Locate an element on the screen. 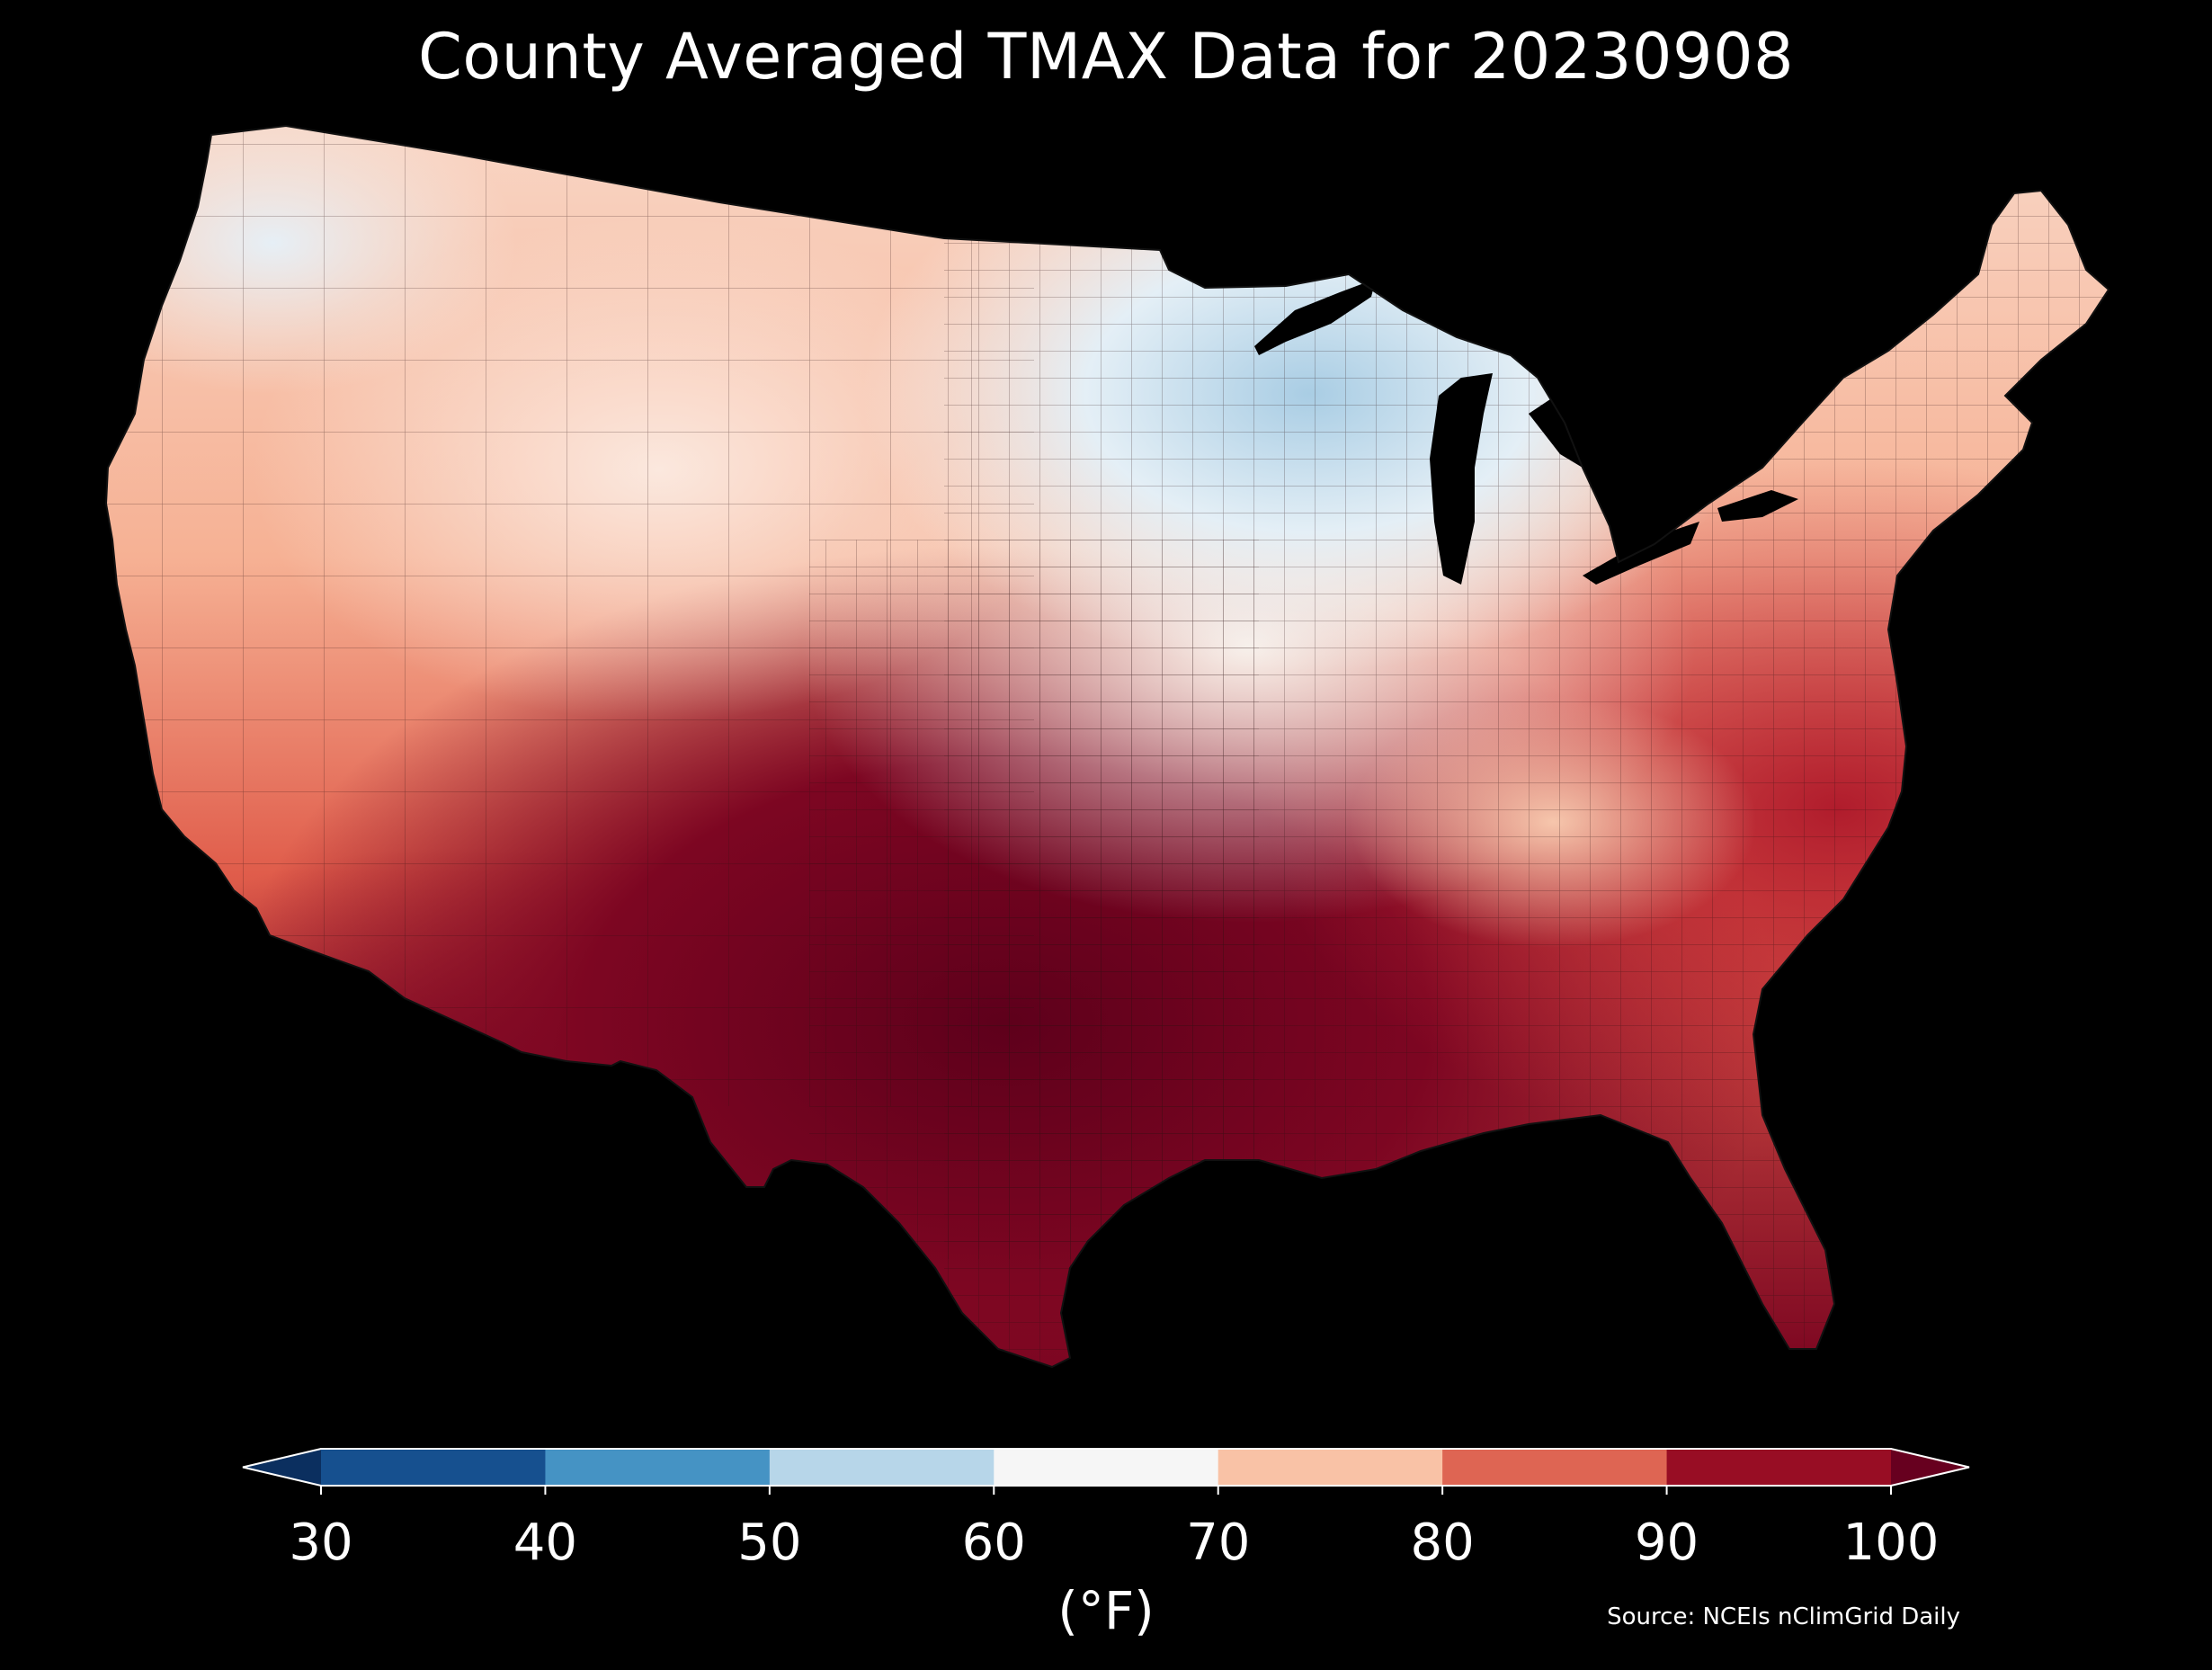 The height and width of the screenshot is (1670, 2212). colorbar-tick-label: 60 is located at coordinates (993, 1543).